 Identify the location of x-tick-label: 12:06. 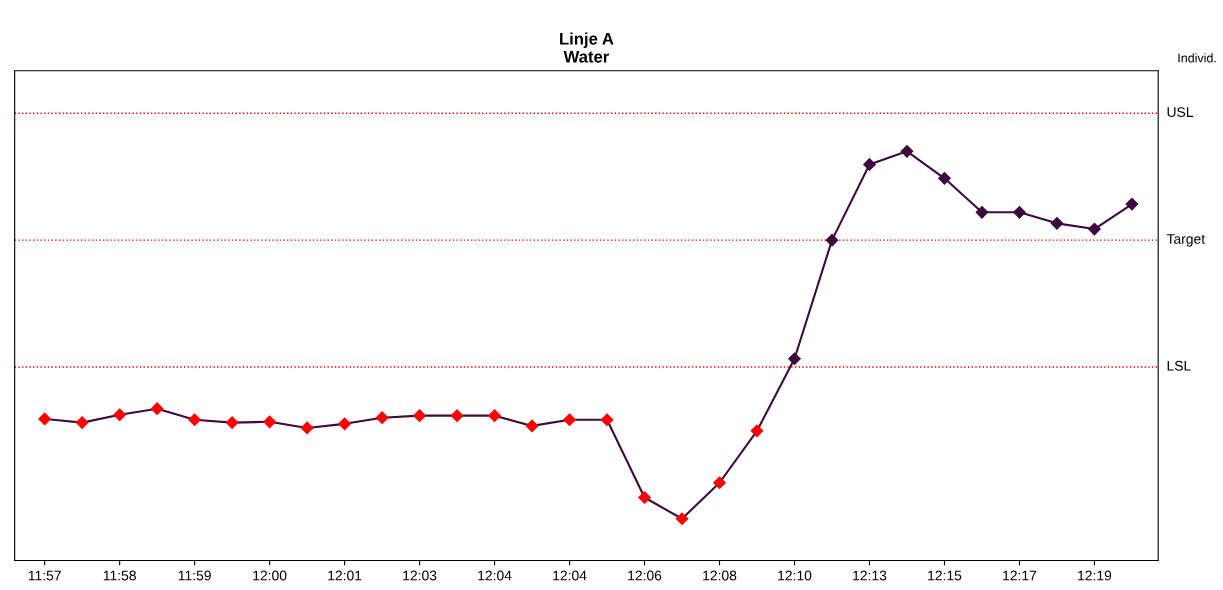
(645, 575).